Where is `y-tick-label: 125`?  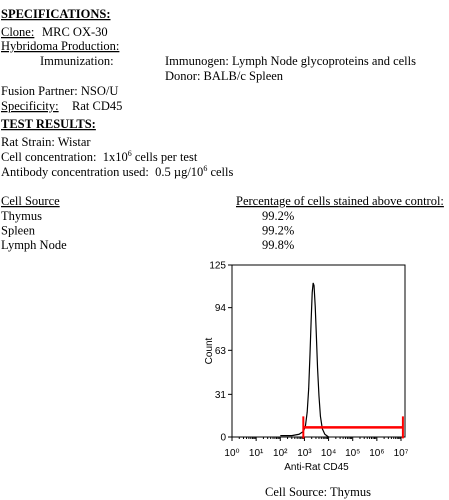 y-tick-label: 125 is located at coordinates (217, 266).